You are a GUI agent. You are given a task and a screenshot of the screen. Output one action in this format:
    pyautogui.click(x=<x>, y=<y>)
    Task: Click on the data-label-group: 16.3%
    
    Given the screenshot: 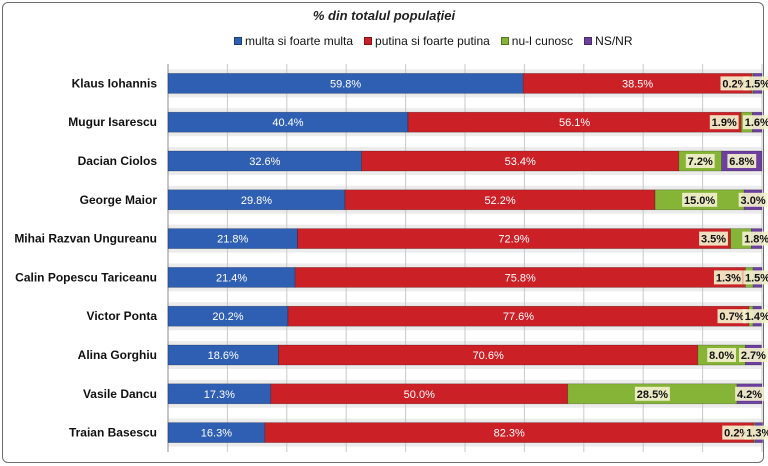 What is the action you would take?
    pyautogui.click(x=216, y=434)
    